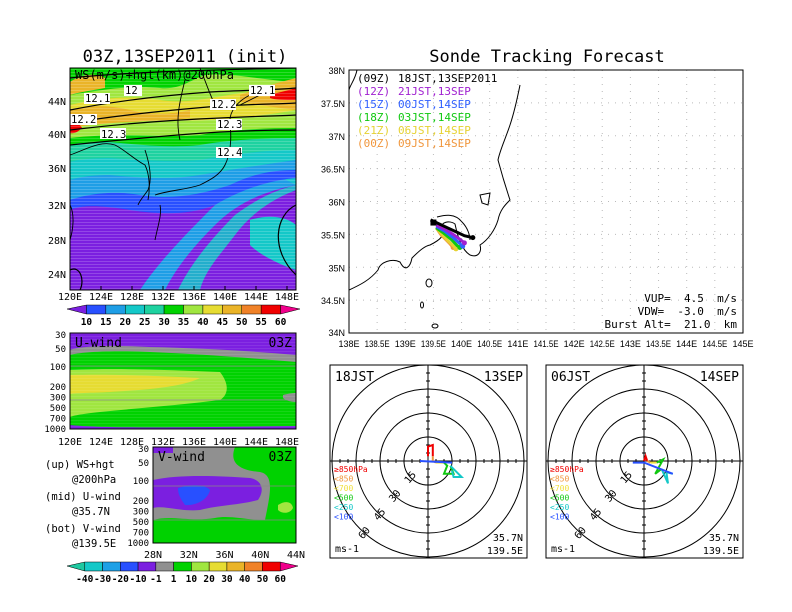 The width and height of the screenshot is (792, 612). I want to click on x-tick-label: 143.5E, so click(658, 344).